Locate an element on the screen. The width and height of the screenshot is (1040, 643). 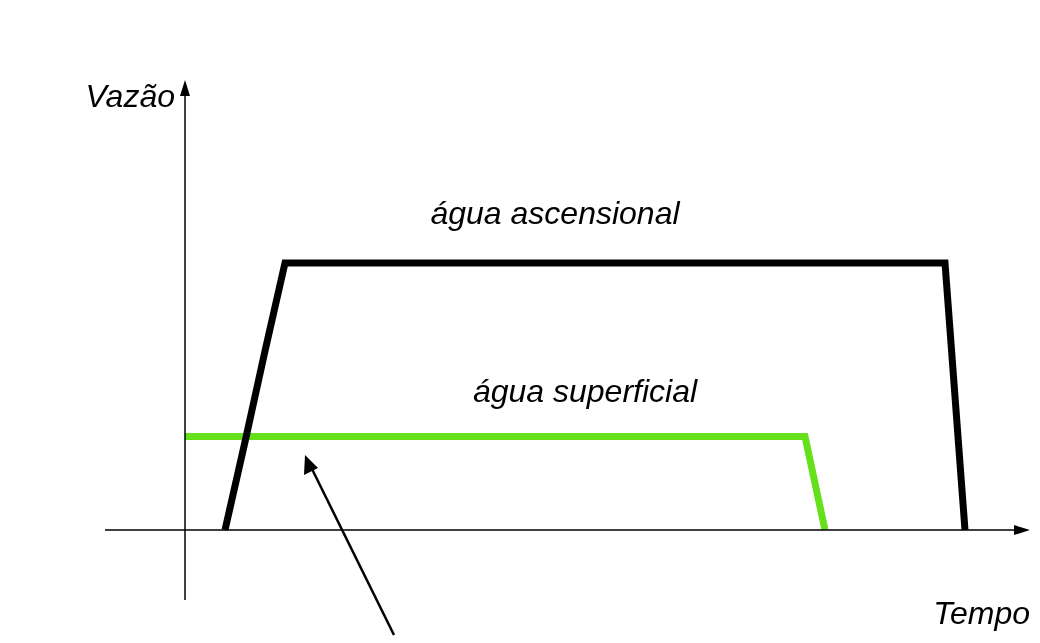
series-label: água ascensional is located at coordinates (555, 212).